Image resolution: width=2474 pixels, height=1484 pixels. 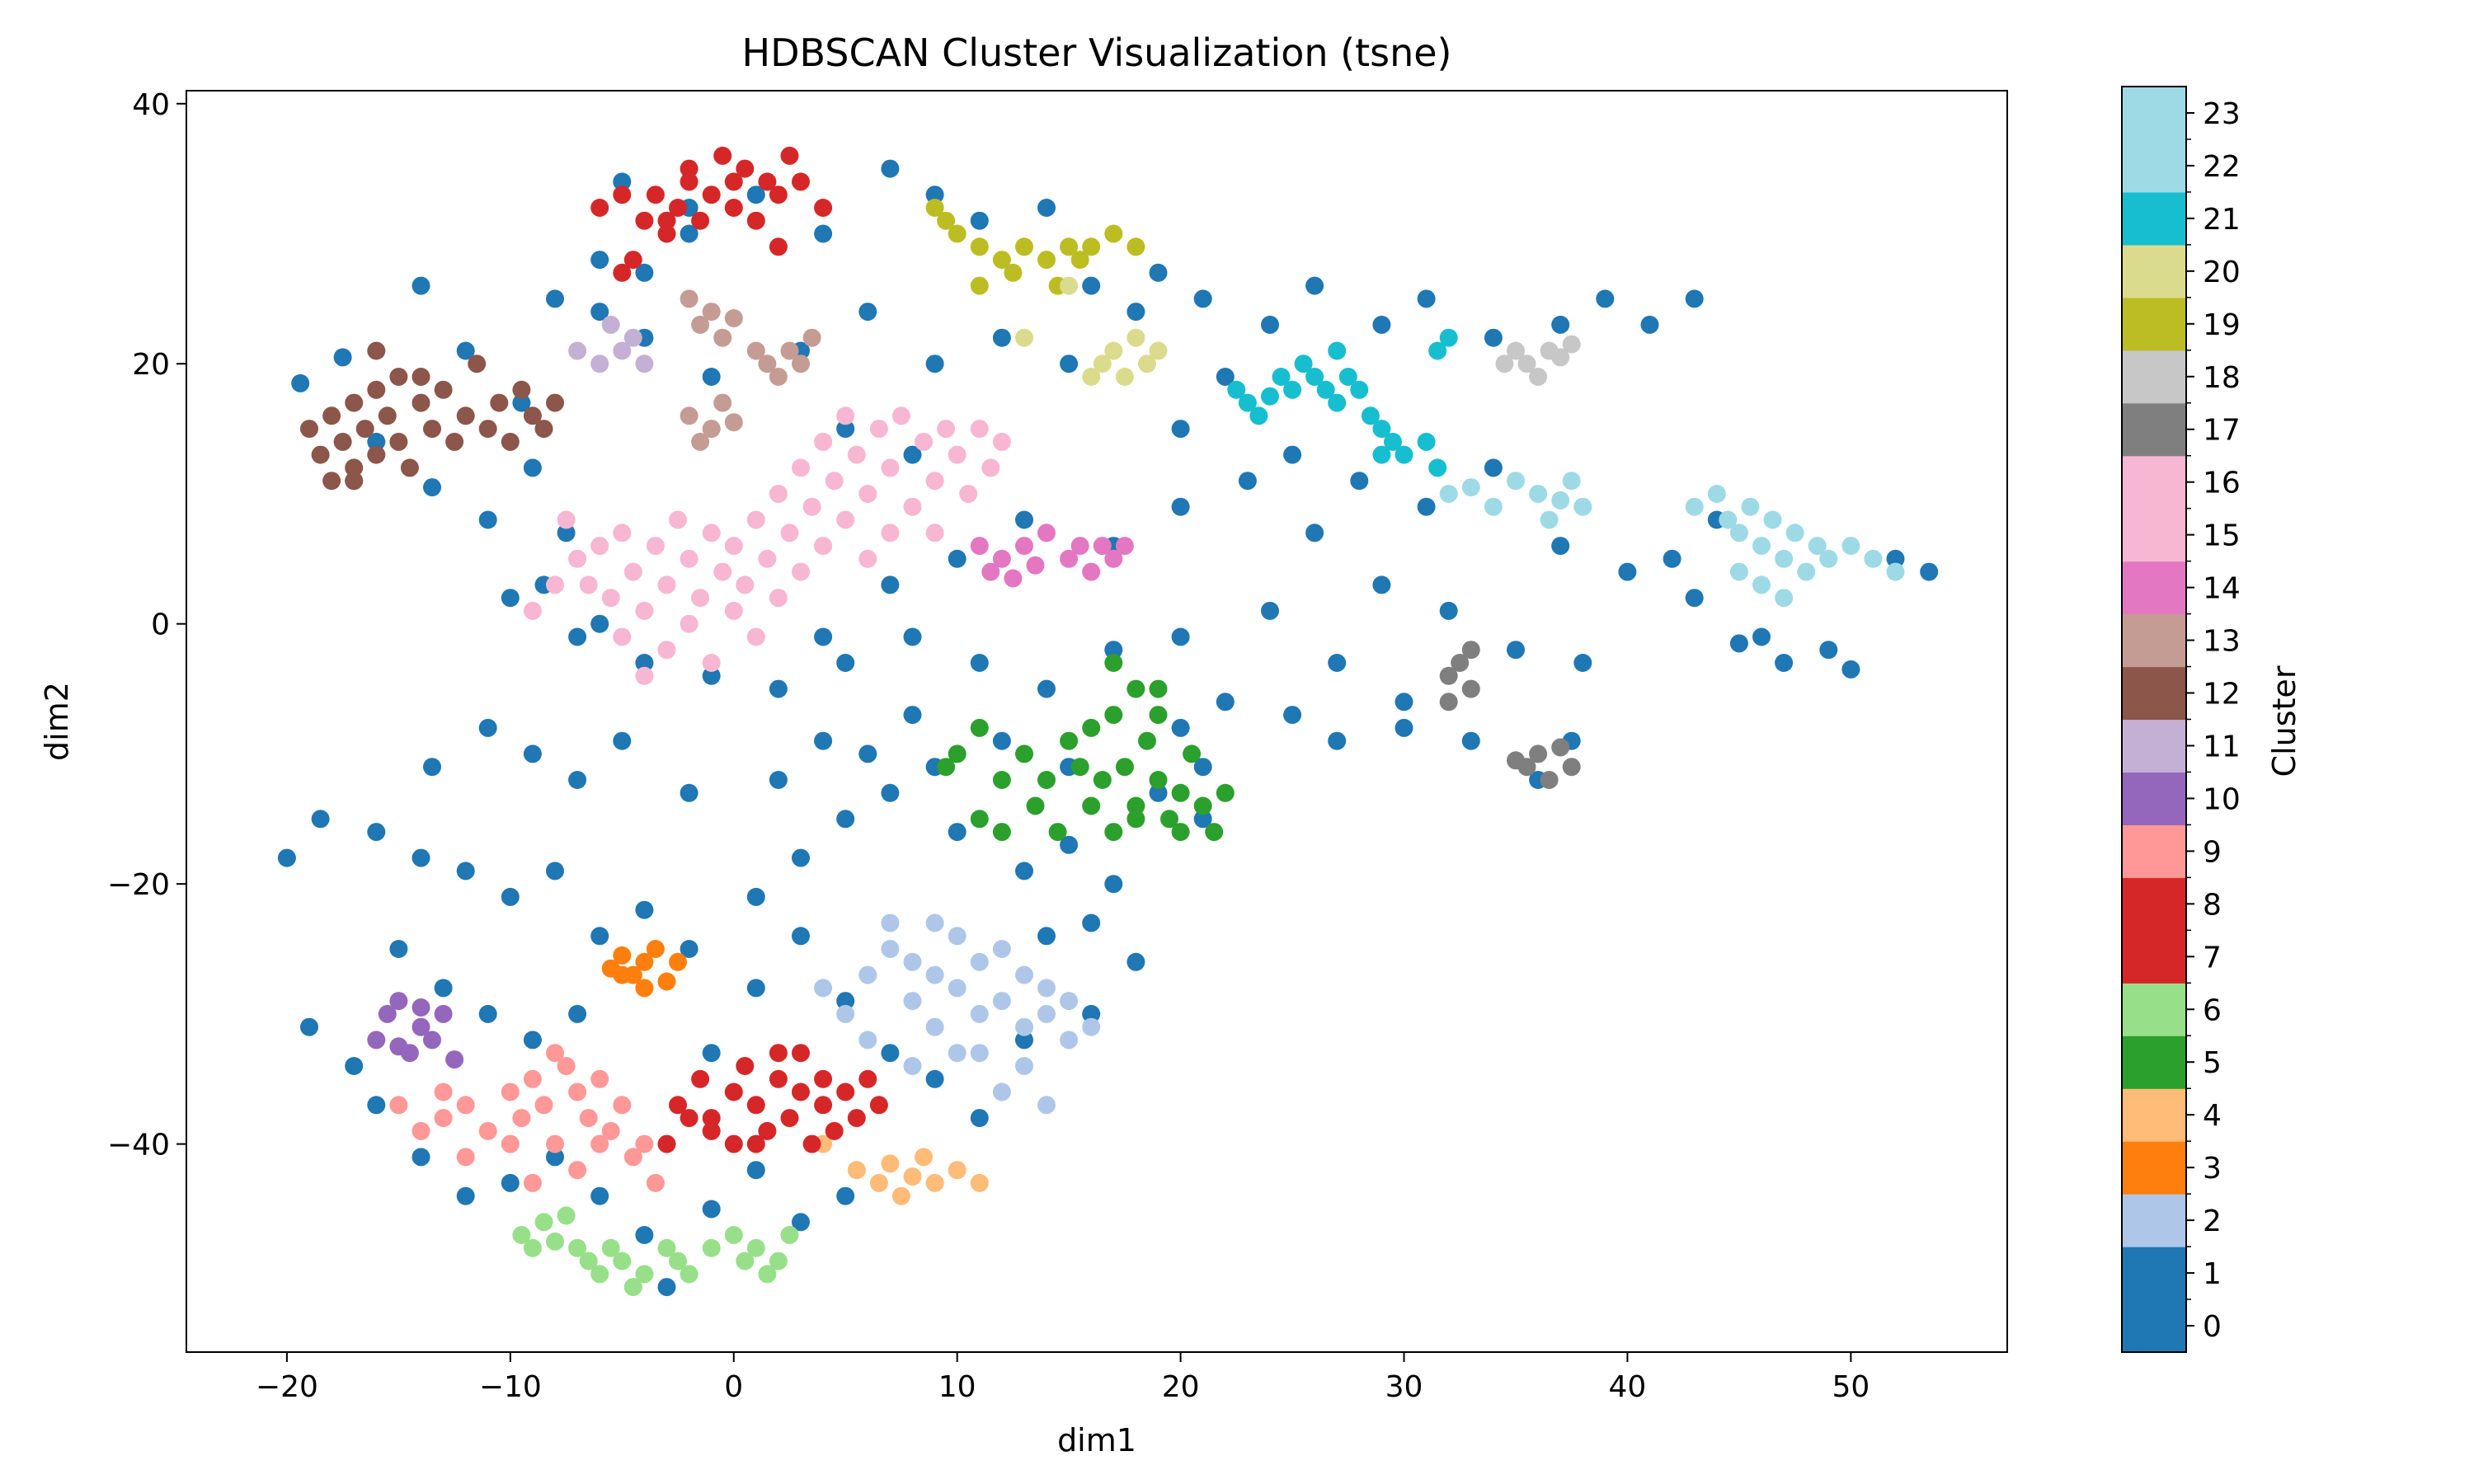 I want to click on colorbar-tick-label: 2, so click(x=2212, y=1221).